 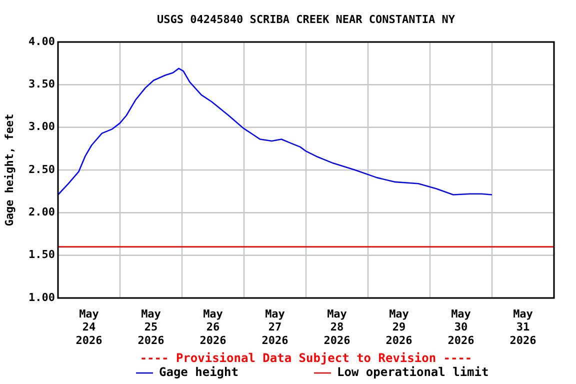 What do you see at coordinates (41, 212) in the screenshot?
I see `y-tick-label: 2.00` at bounding box center [41, 212].